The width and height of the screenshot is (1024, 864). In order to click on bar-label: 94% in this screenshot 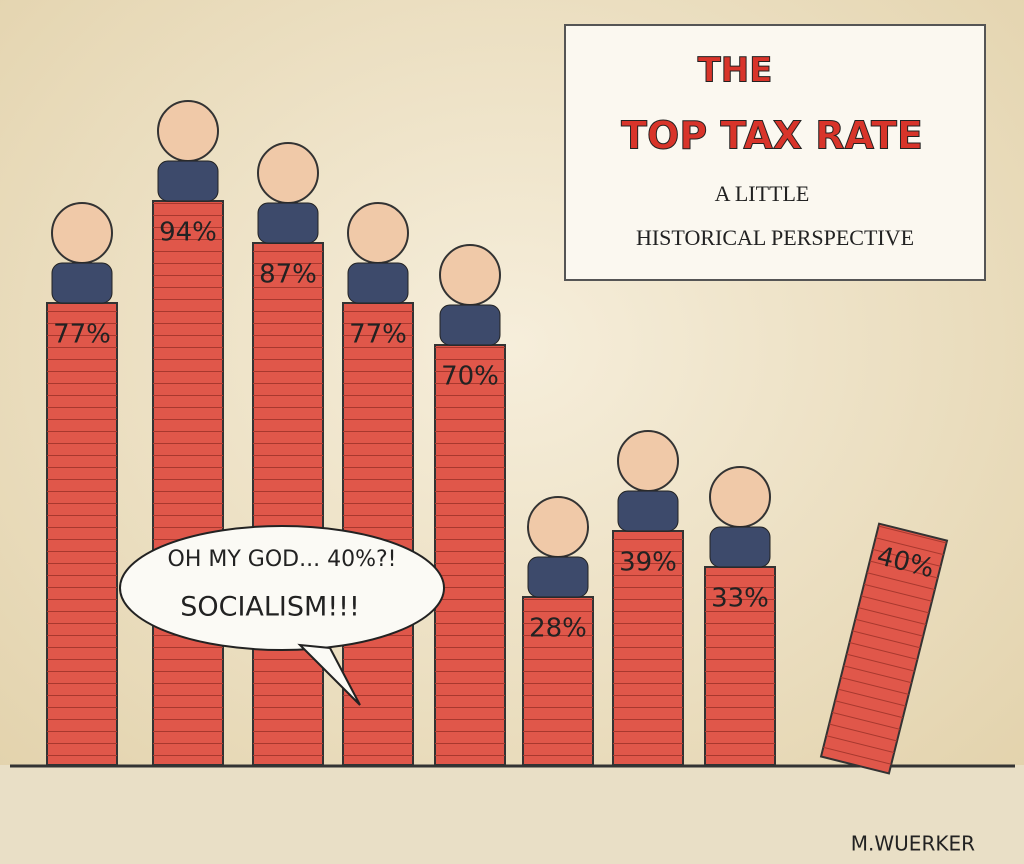, I will do `click(188, 233)`.